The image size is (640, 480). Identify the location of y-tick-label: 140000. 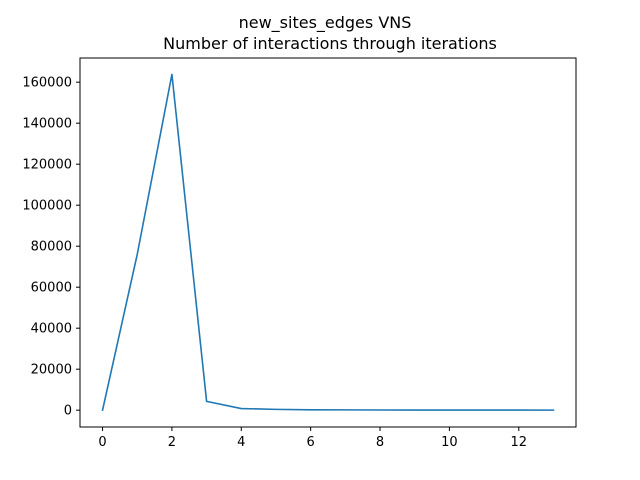
(47, 124).